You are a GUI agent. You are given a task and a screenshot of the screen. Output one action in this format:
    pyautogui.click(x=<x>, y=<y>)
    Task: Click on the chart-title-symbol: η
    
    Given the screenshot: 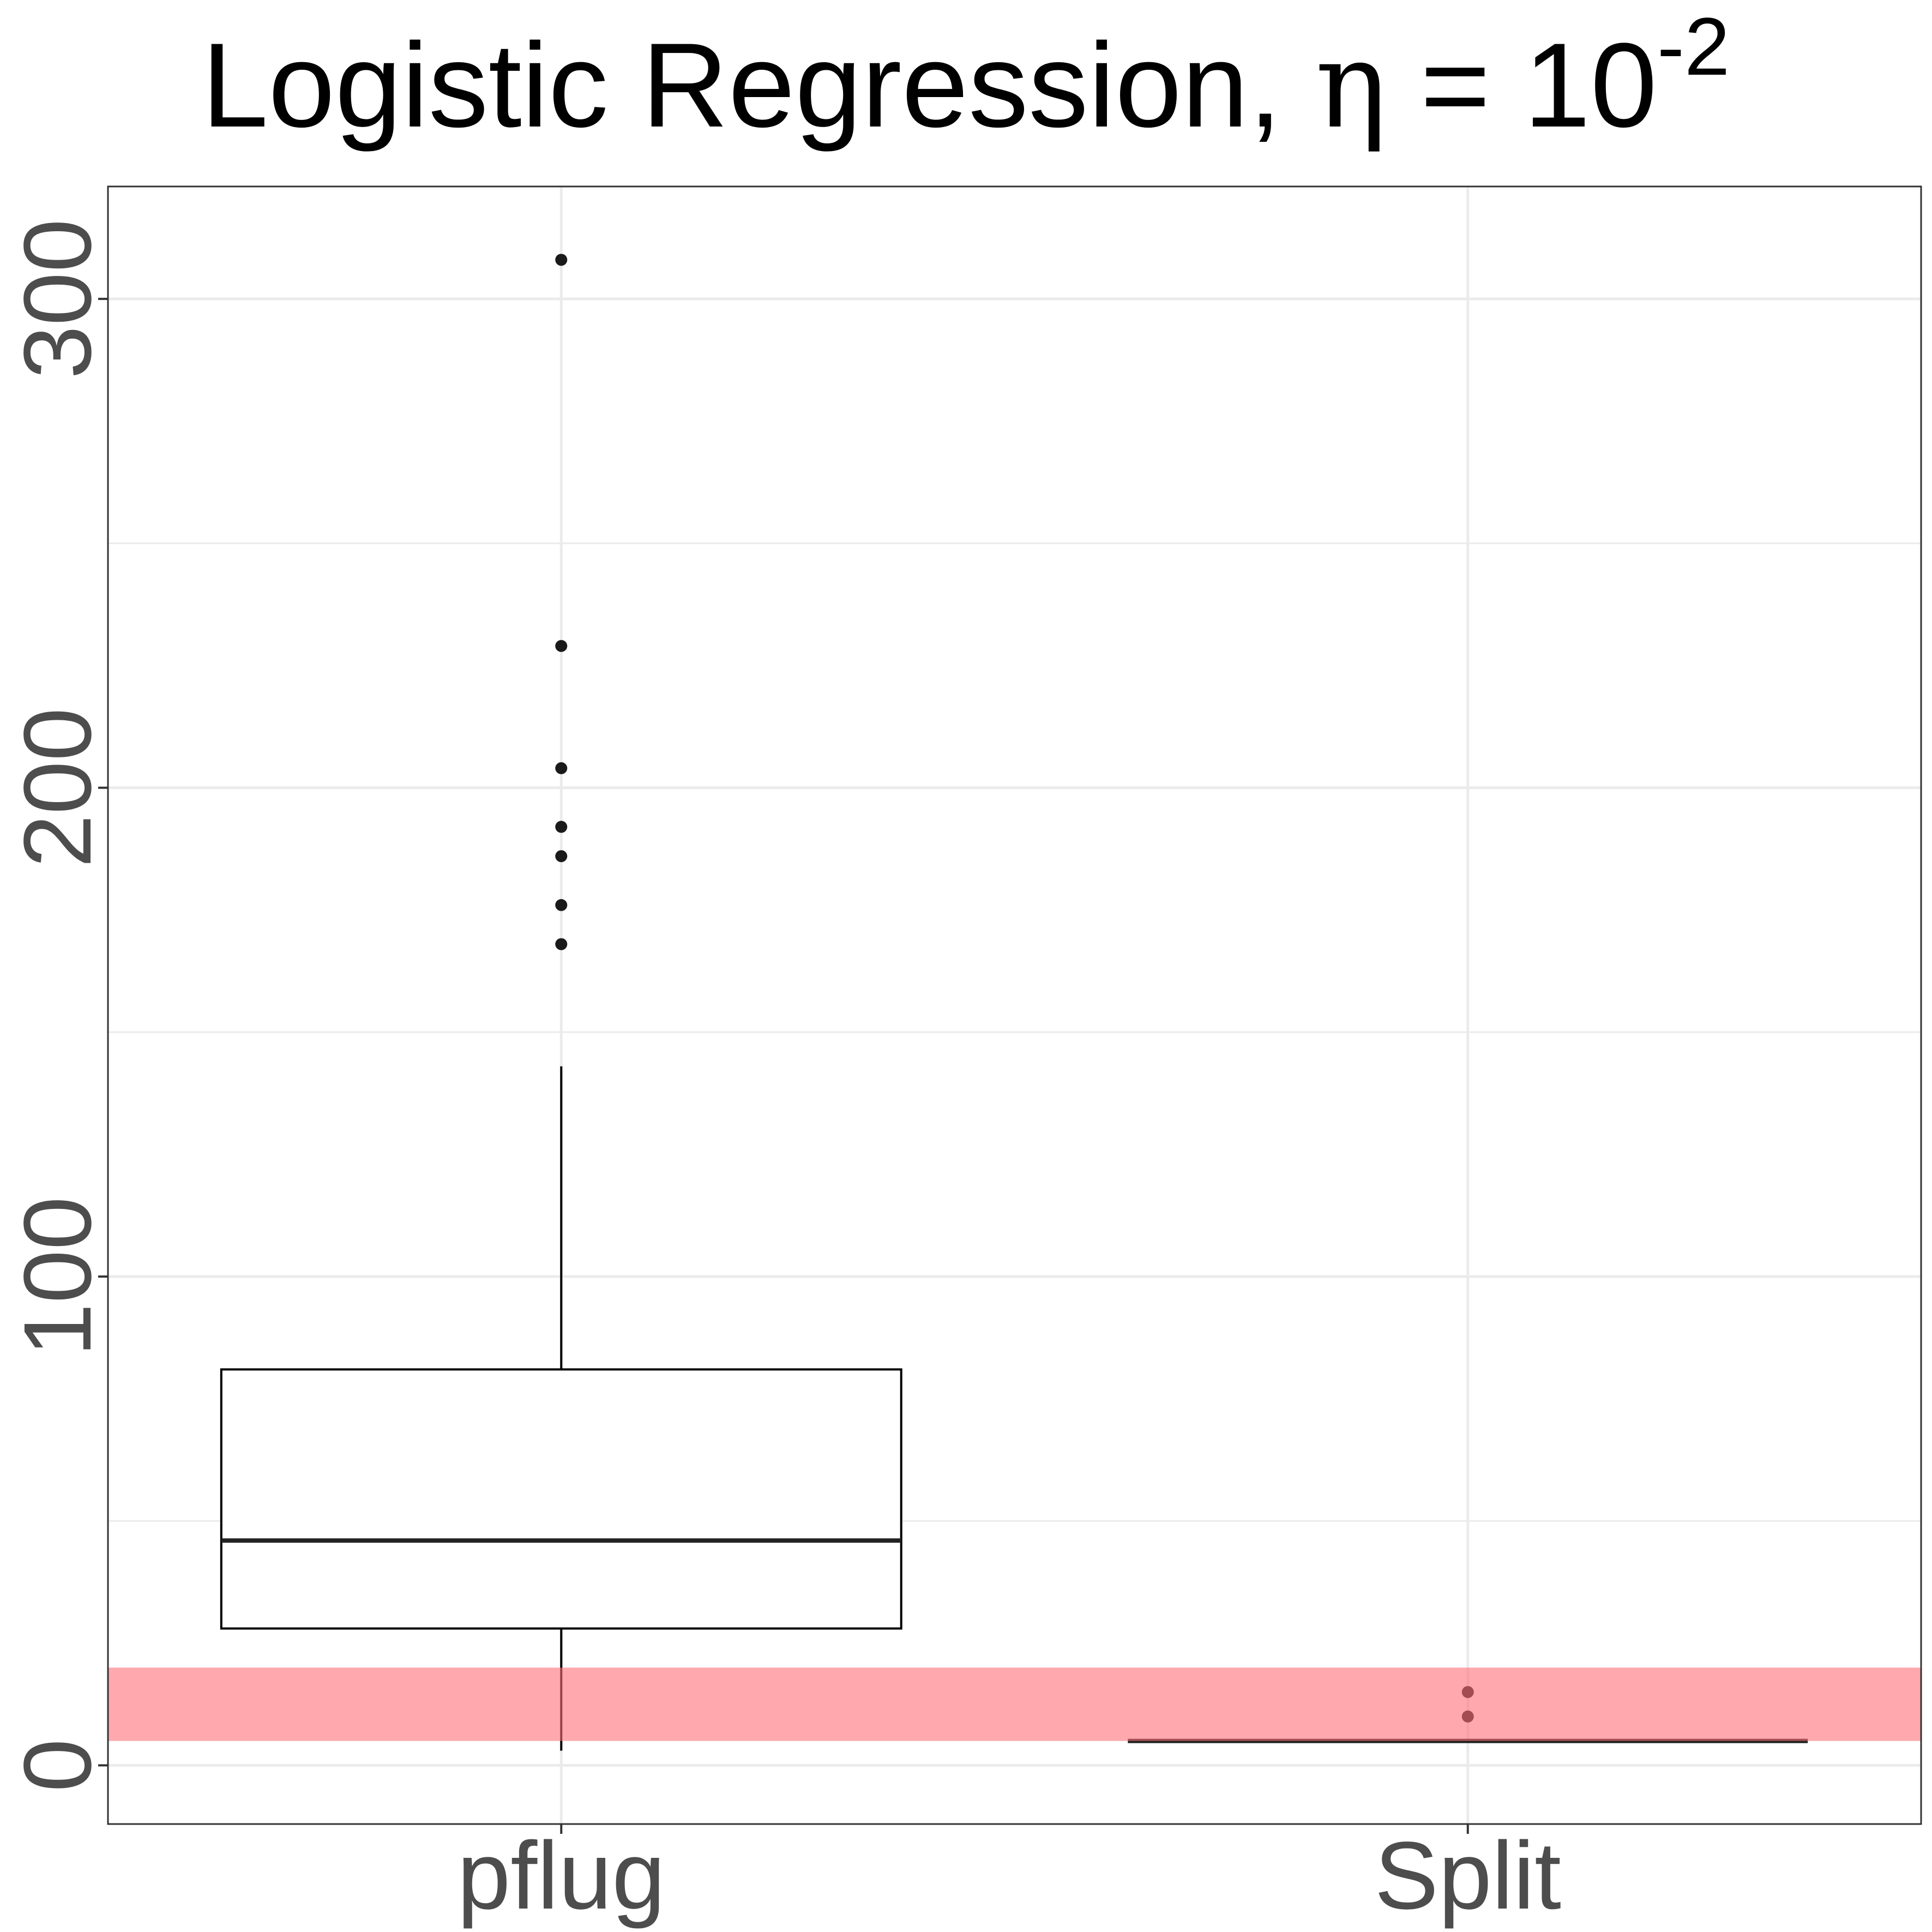 What is the action you would take?
    pyautogui.click(x=1351, y=85)
    